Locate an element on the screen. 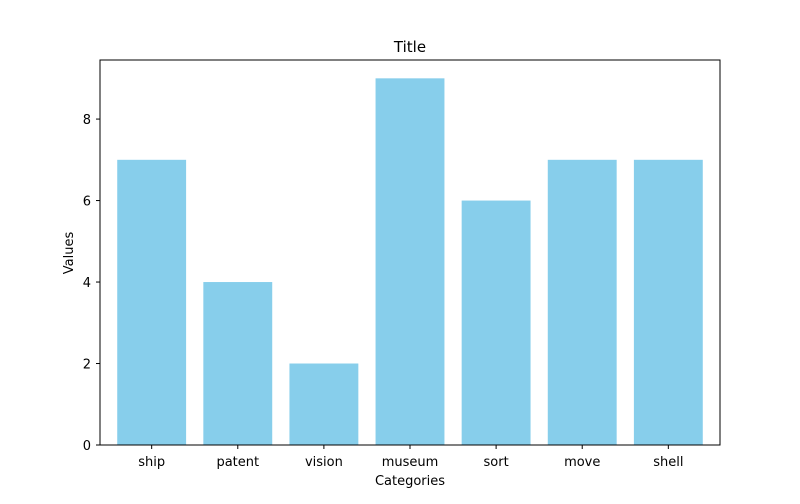  x-axis-ticks: ship patent vision museum sort move shell is located at coordinates (410, 457).